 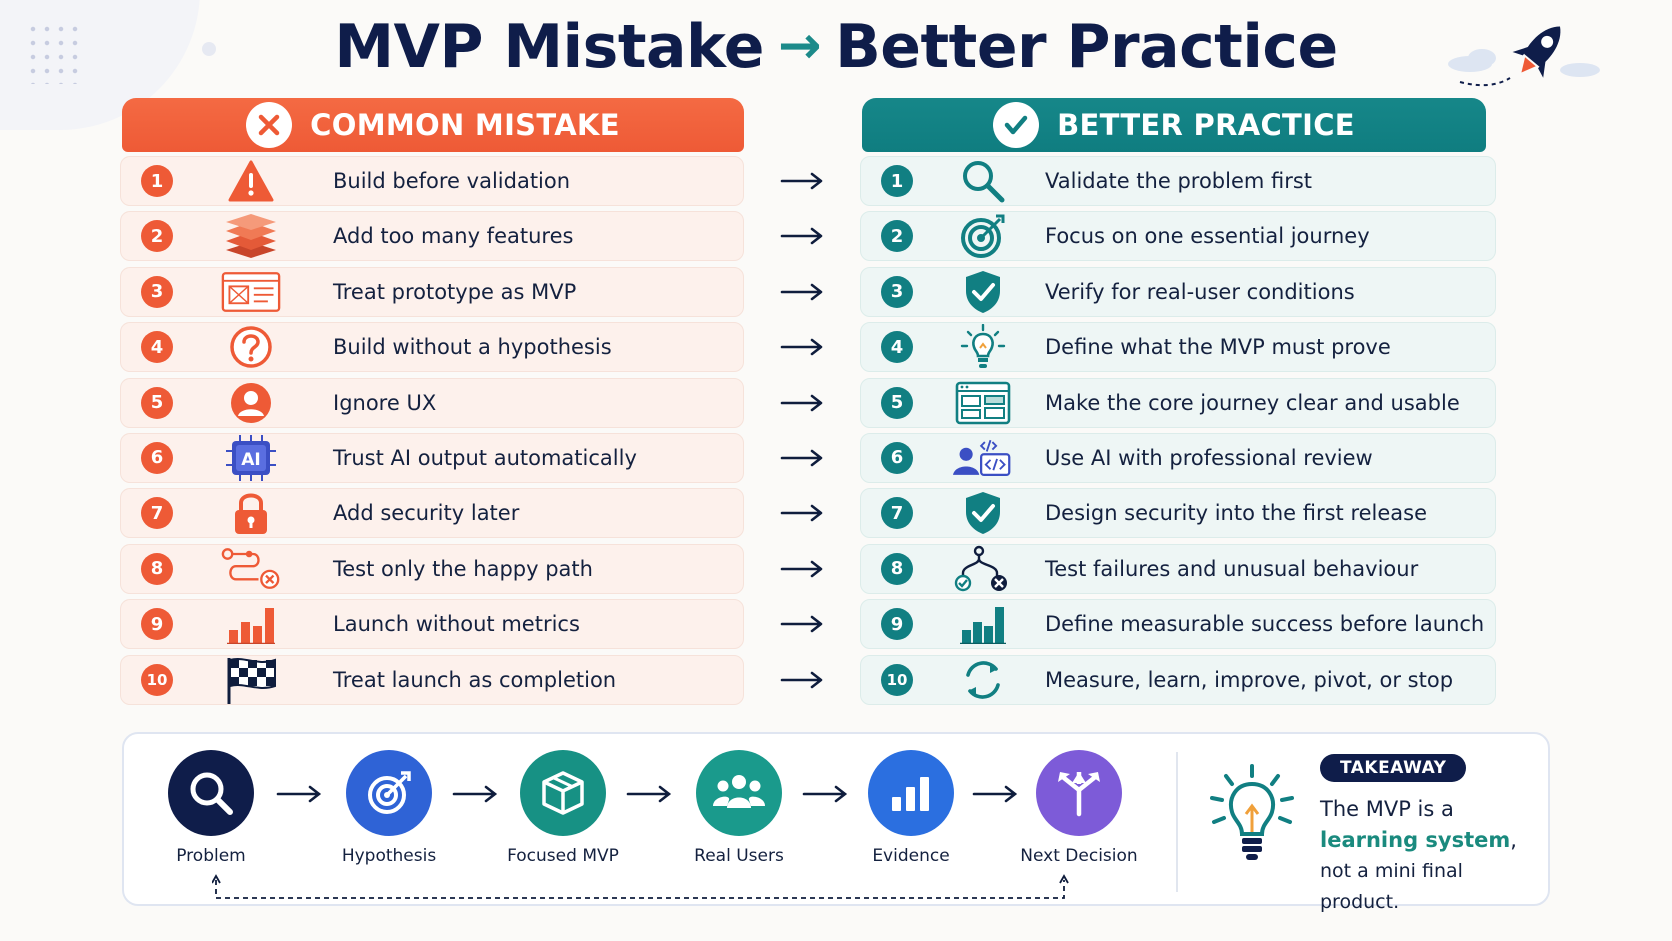 I want to click on mistake-text: Launch without metrics, so click(x=456, y=624).